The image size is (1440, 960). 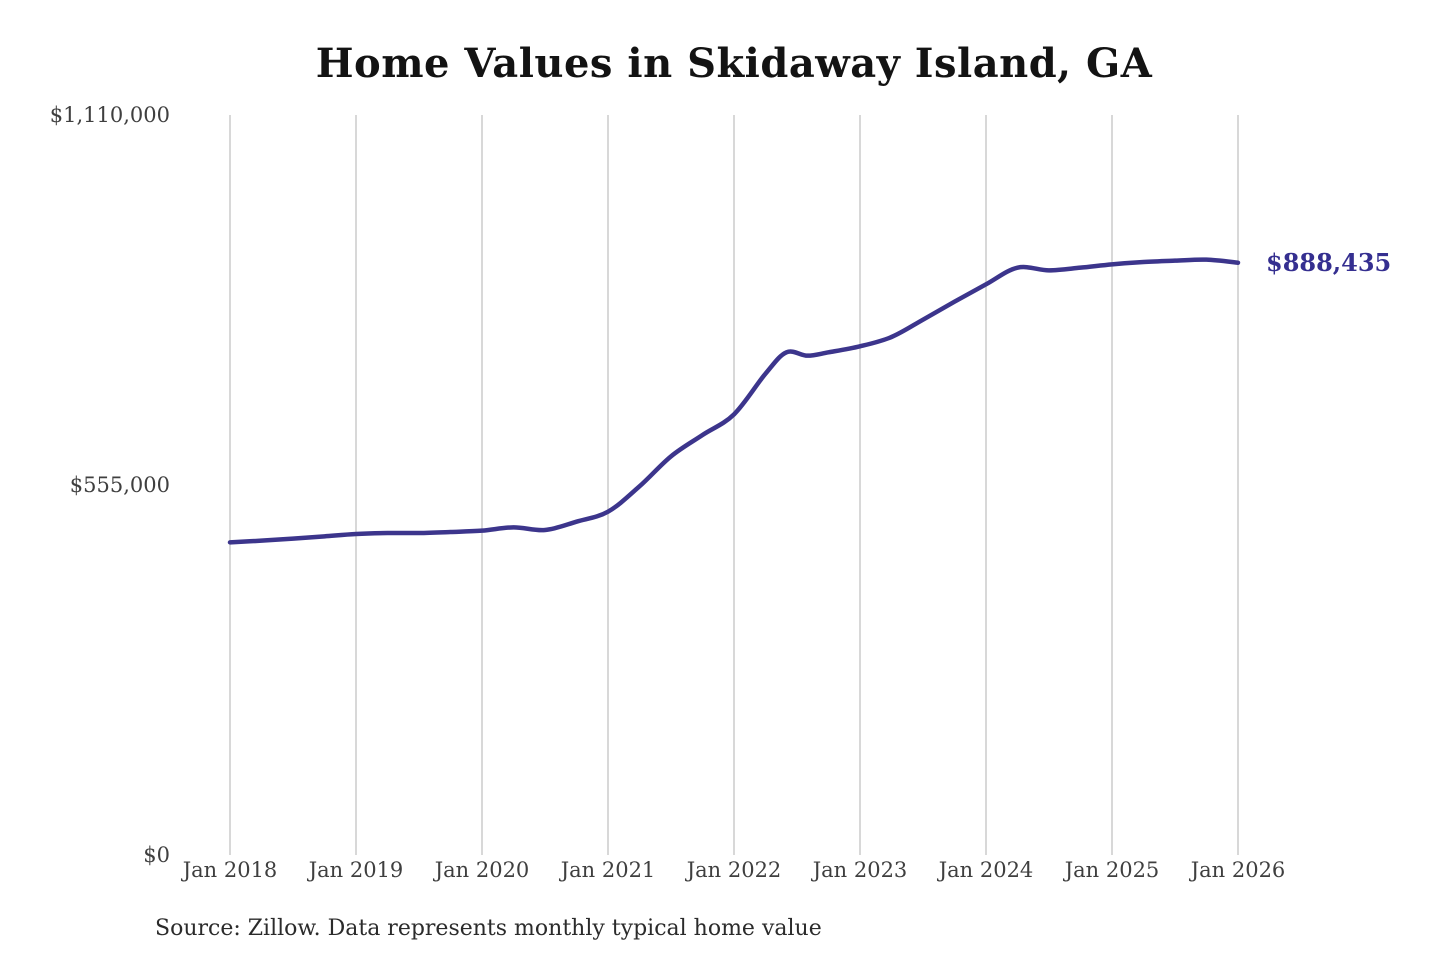 I want to click on x-axis-tick-label: Jan 2021, so click(x=608, y=870).